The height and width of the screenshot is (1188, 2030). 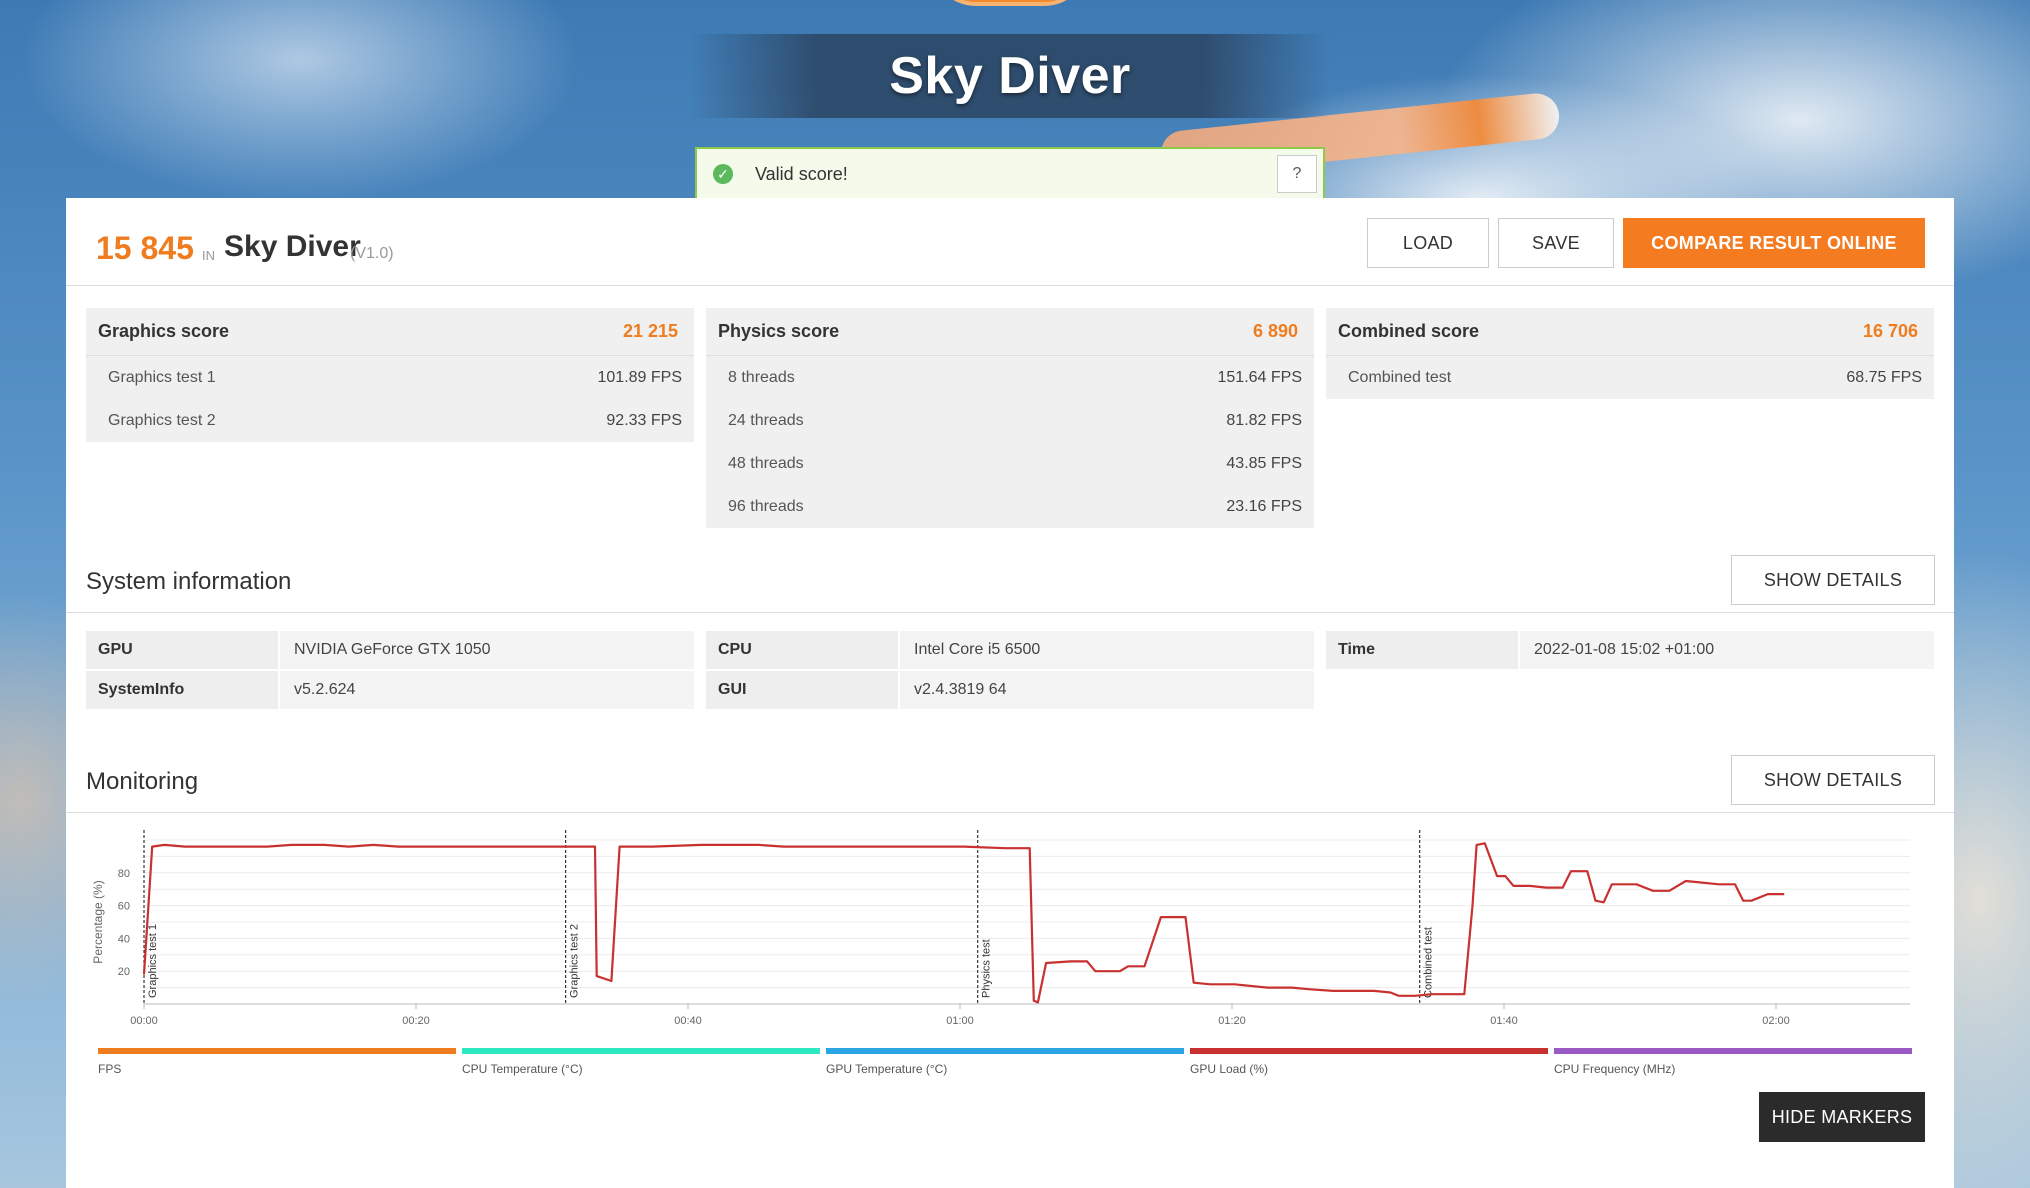 What do you see at coordinates (1107, 650) in the screenshot?
I see `info-value: Intel Core i5 6500` at bounding box center [1107, 650].